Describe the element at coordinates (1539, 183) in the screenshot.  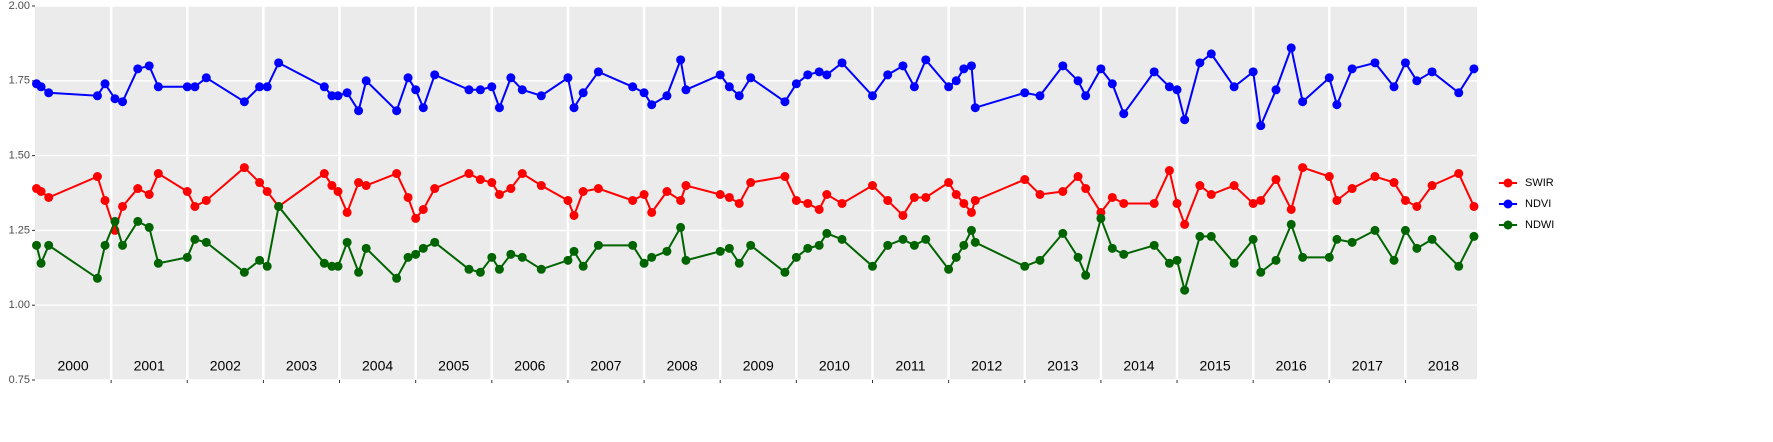
I see `legend-label: SWIR` at that location.